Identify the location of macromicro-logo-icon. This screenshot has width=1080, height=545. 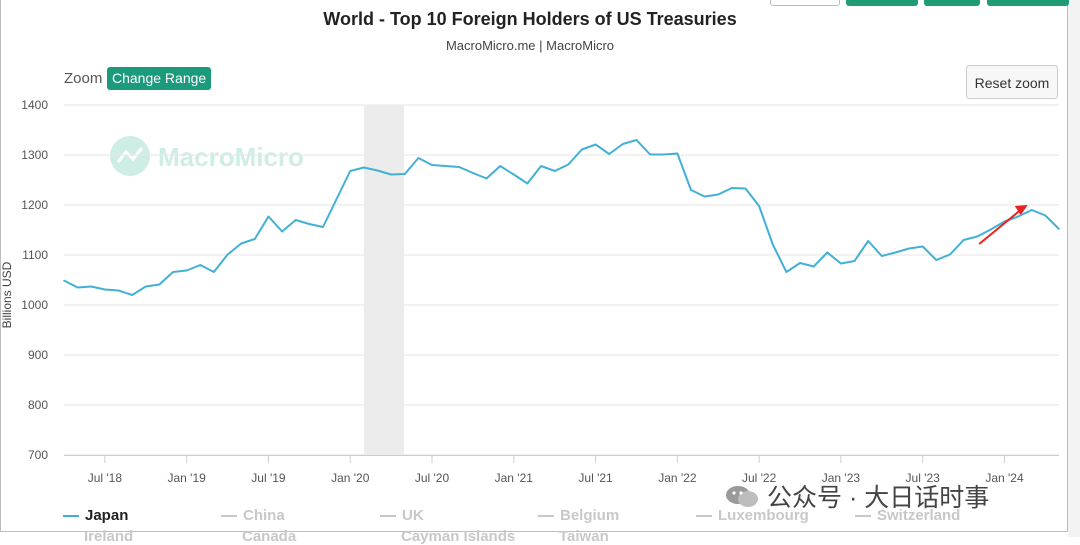
(130, 156).